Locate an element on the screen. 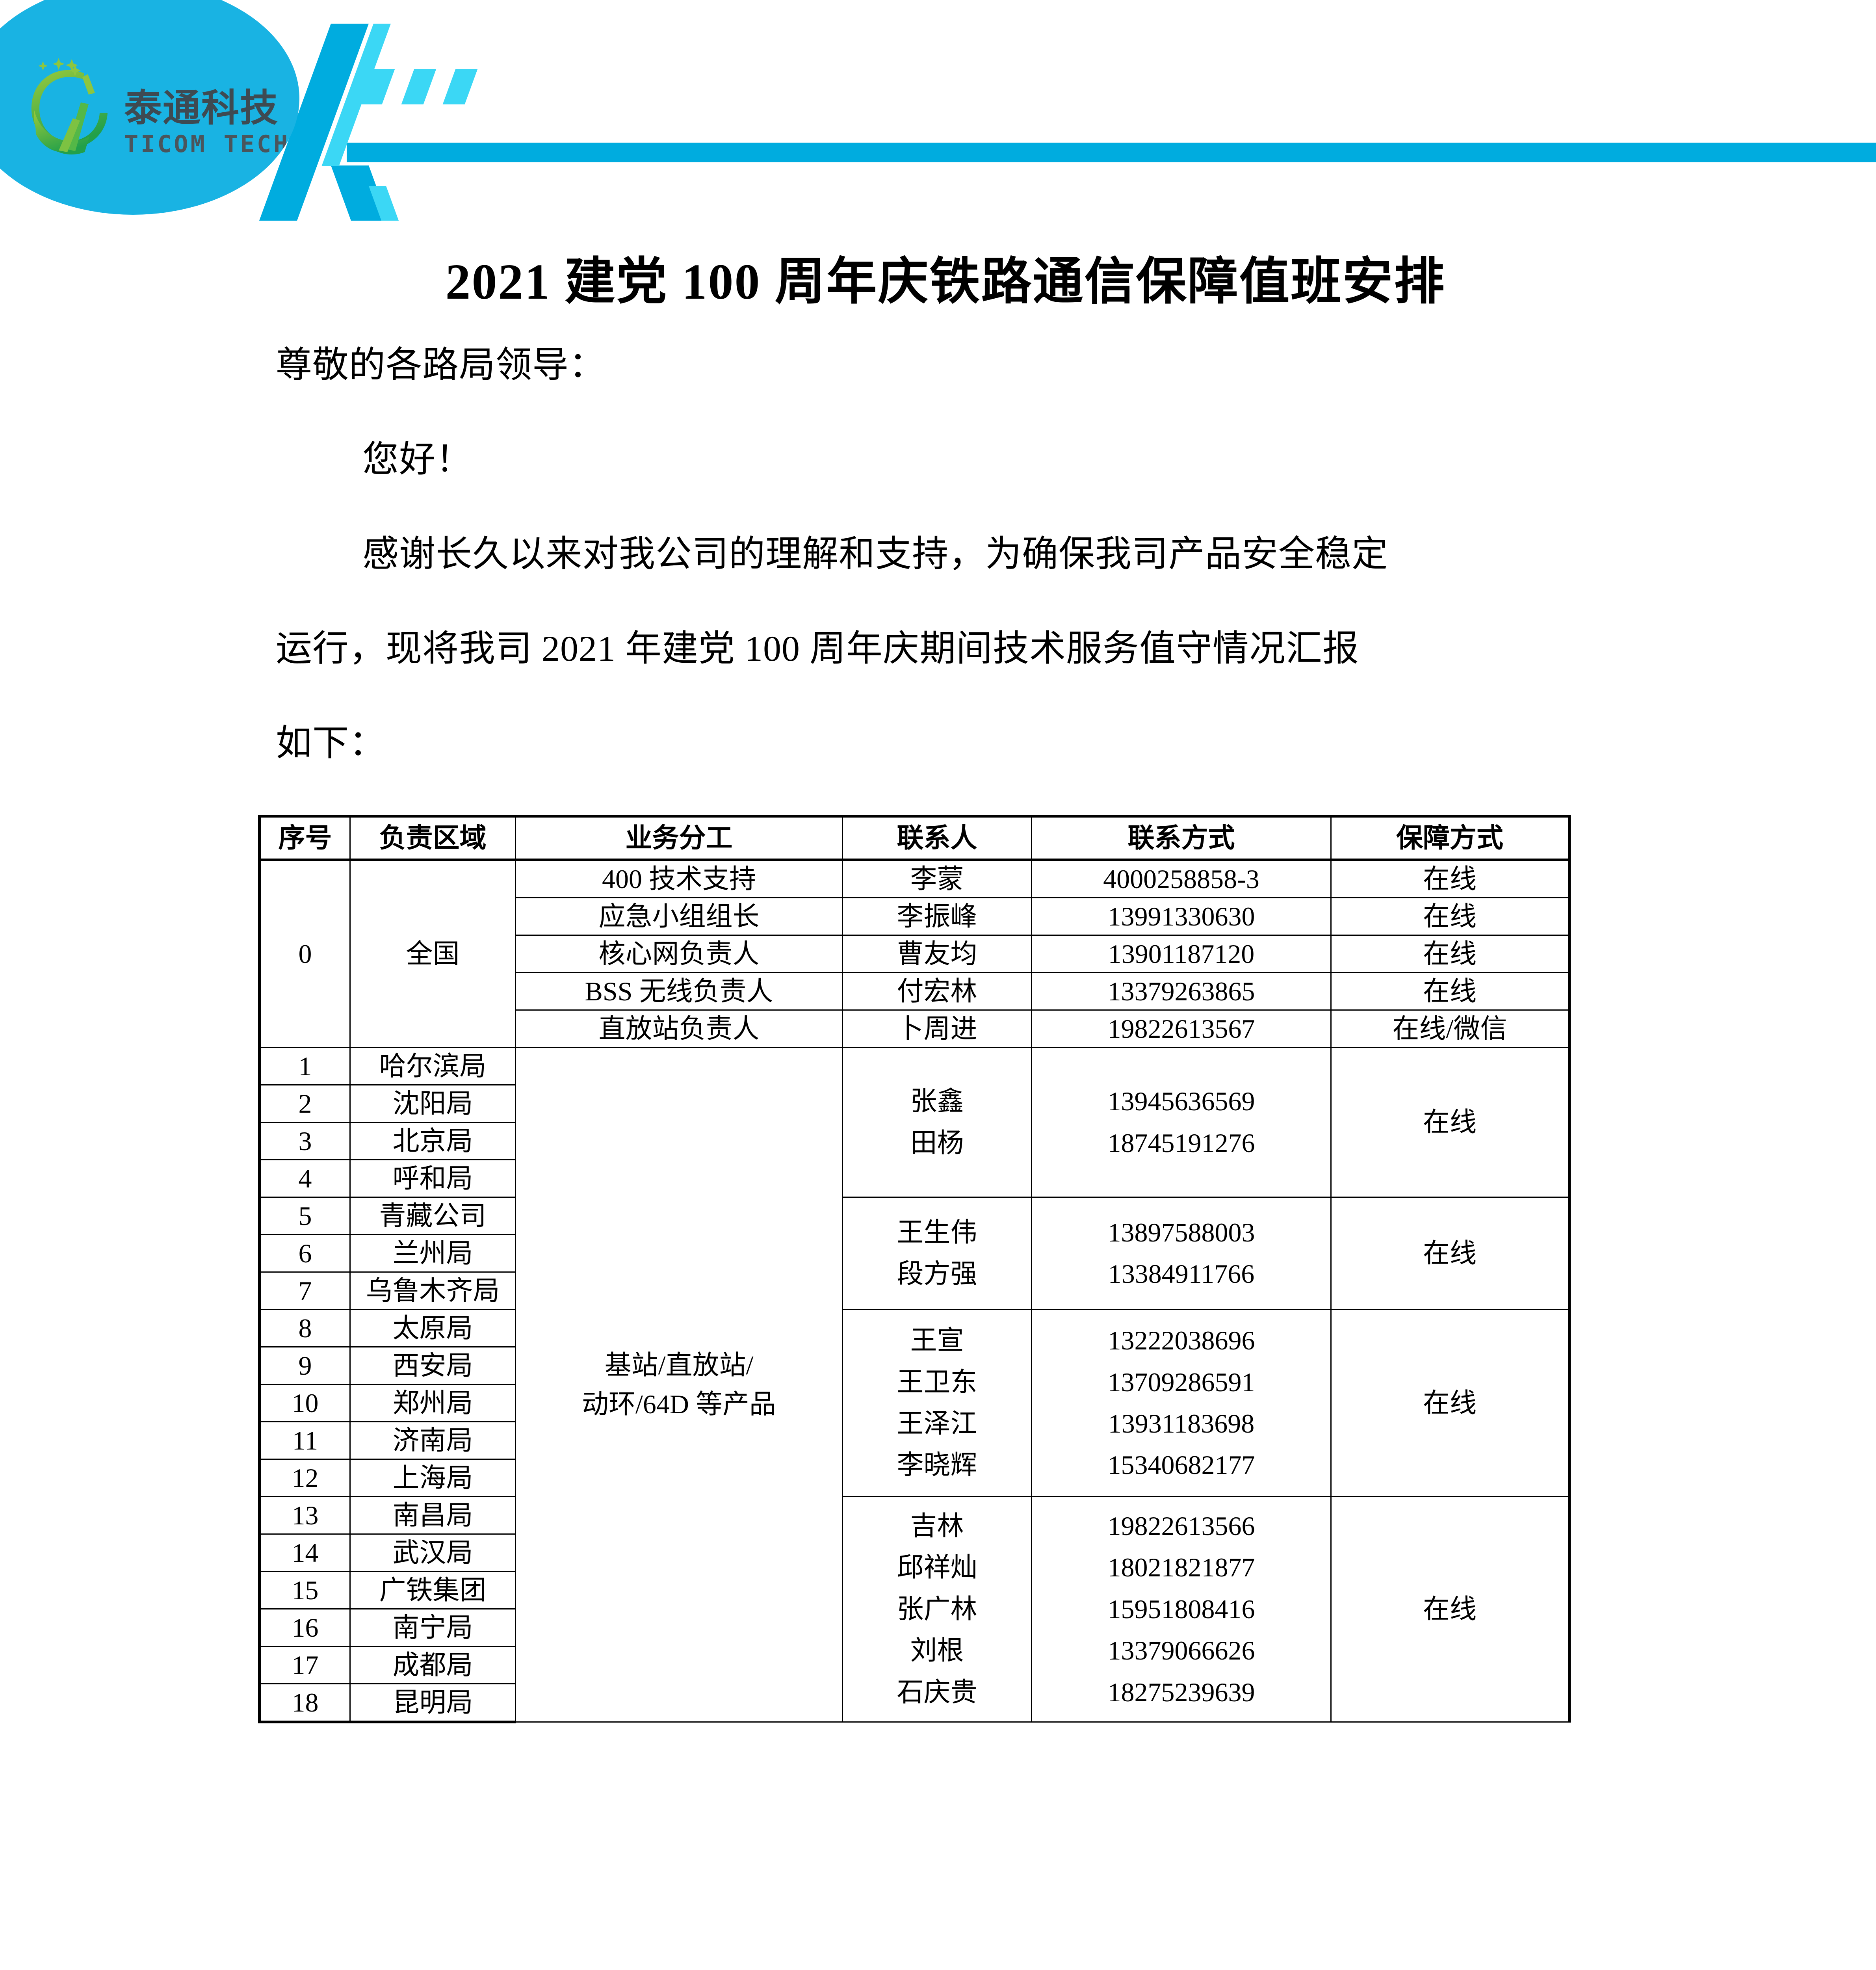 The width and height of the screenshot is (1876, 1970). cell-area: 昆明局 is located at coordinates (433, 1703).